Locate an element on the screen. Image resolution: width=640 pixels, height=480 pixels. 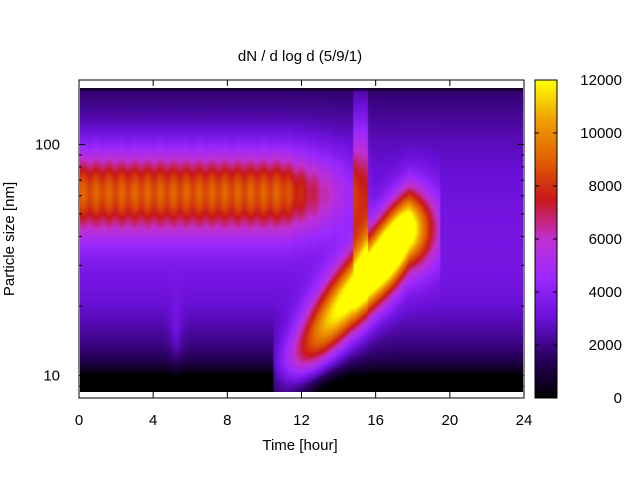
y-axis-label: Particle size [nm] is located at coordinates (9, 239).